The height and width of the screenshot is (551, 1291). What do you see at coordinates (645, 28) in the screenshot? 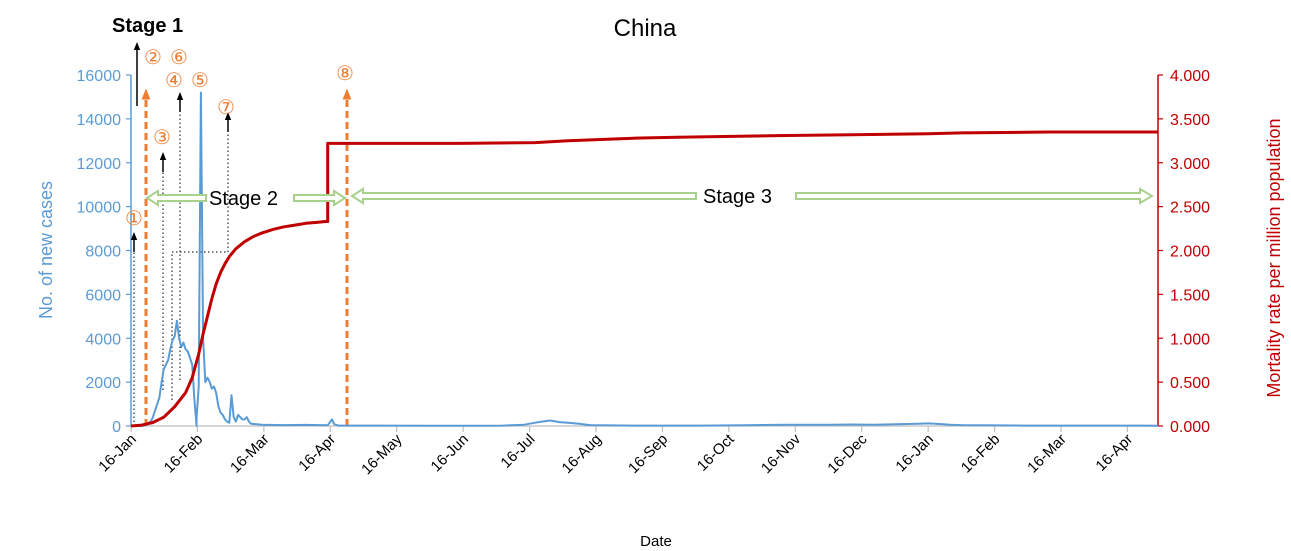
I see `chart-title: China` at bounding box center [645, 28].